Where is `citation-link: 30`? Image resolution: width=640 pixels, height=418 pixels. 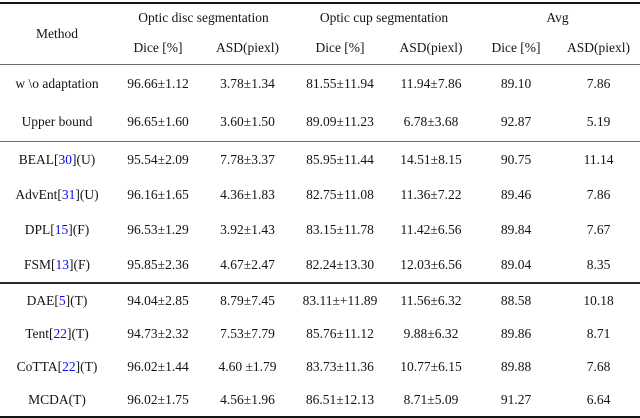
citation-link: 30 is located at coordinates (65, 159).